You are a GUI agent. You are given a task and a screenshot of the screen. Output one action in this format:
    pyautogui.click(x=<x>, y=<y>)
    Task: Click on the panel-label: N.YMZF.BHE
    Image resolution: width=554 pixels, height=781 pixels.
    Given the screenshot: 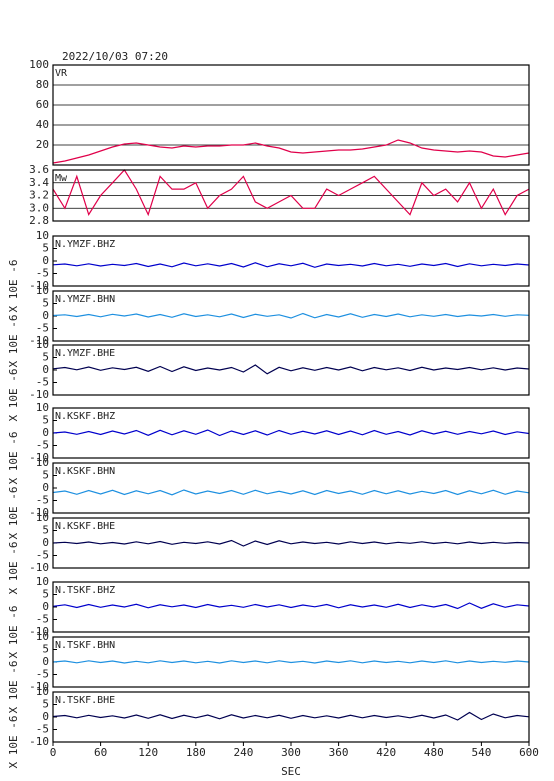 What is the action you would take?
    pyautogui.click(x=85, y=353)
    